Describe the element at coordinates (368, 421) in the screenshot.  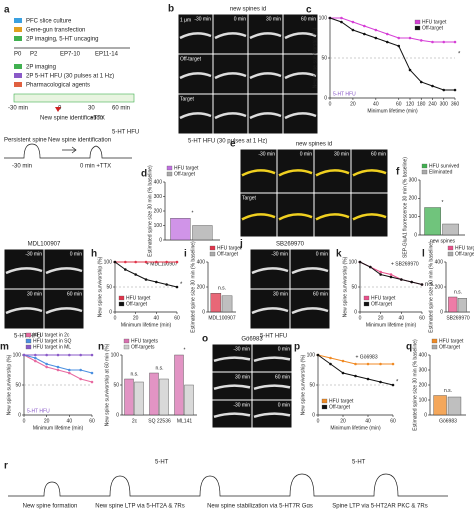
I see `x-tick-label: 40` at that location.